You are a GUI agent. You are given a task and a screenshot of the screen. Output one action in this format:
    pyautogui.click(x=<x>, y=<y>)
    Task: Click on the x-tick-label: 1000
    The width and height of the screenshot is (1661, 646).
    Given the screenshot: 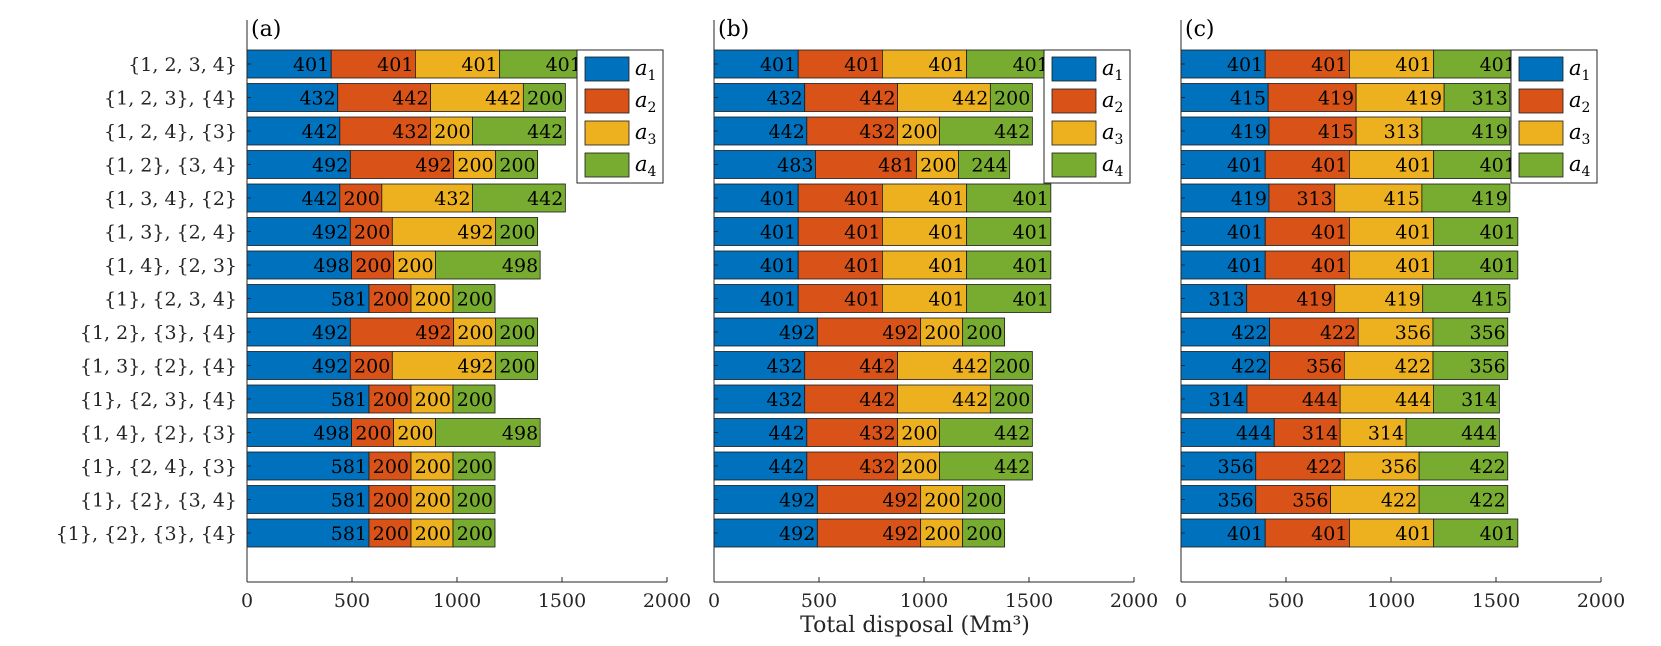 What is the action you would take?
    pyautogui.click(x=457, y=601)
    